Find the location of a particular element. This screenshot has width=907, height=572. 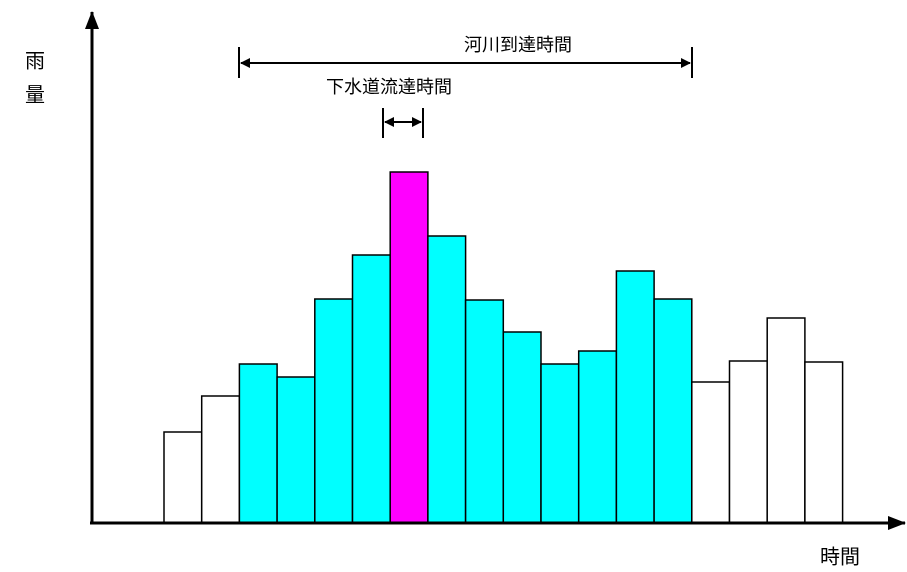

annotation: 下水道流達時間 is located at coordinates (389, 87).